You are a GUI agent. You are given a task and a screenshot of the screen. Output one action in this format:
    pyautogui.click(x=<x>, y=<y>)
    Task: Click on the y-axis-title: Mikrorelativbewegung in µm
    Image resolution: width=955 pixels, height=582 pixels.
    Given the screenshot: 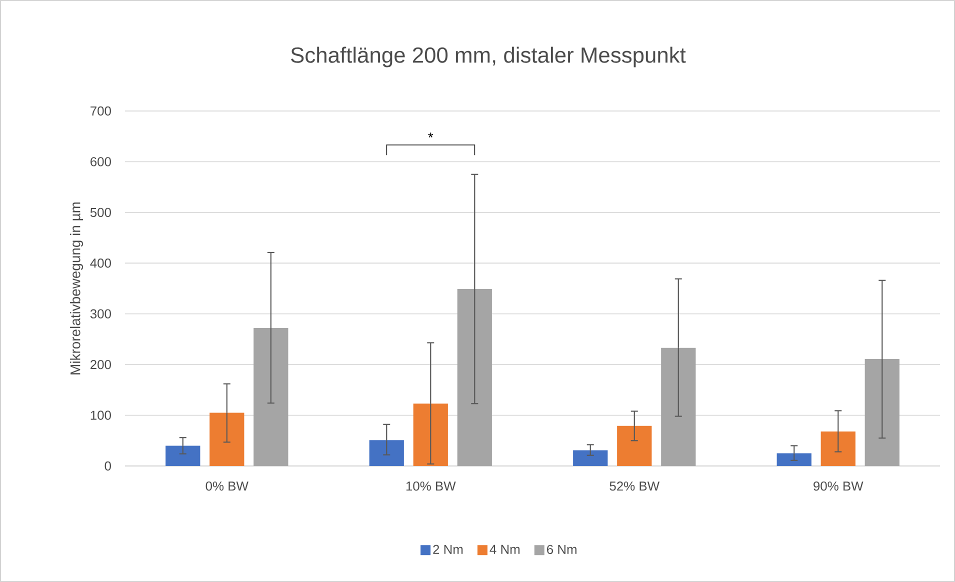 What is the action you would take?
    pyautogui.click(x=77, y=288)
    